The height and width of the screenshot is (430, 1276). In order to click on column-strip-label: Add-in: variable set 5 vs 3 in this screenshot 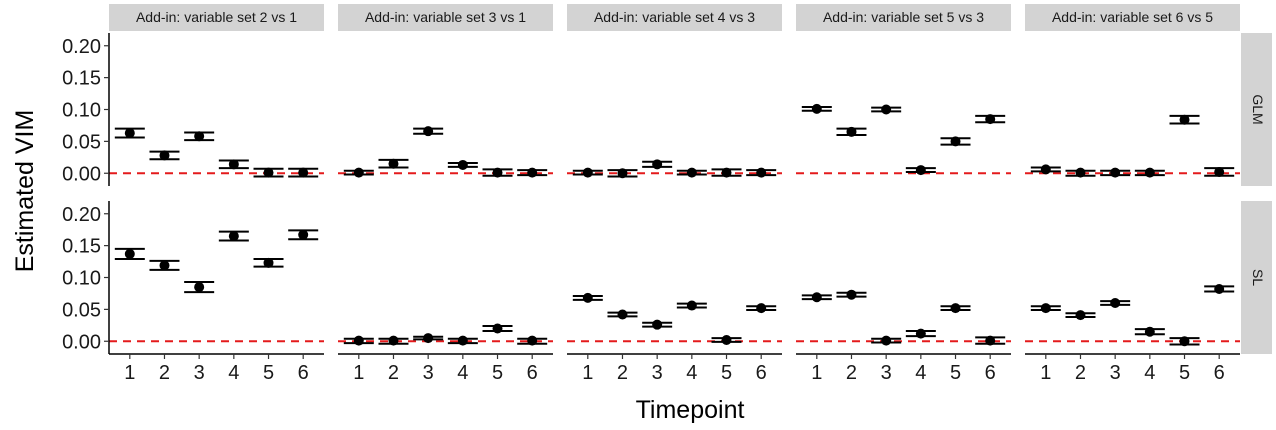, I will do `click(903, 17)`.